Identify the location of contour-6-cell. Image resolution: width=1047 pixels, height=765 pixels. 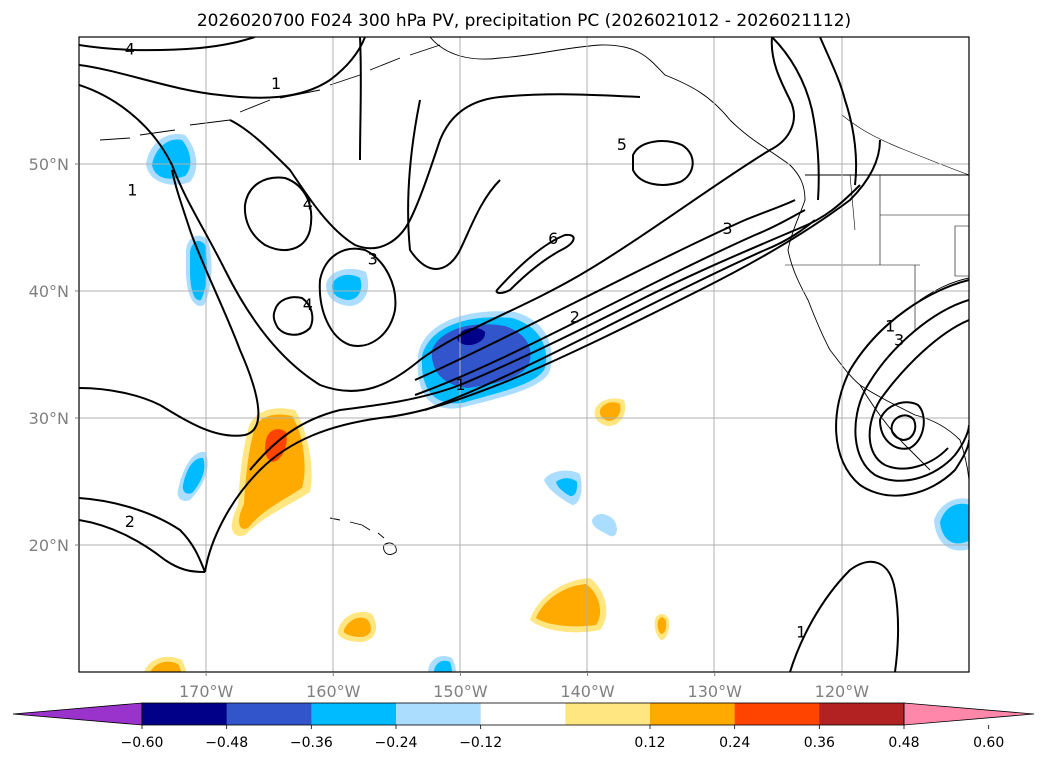
(535, 263).